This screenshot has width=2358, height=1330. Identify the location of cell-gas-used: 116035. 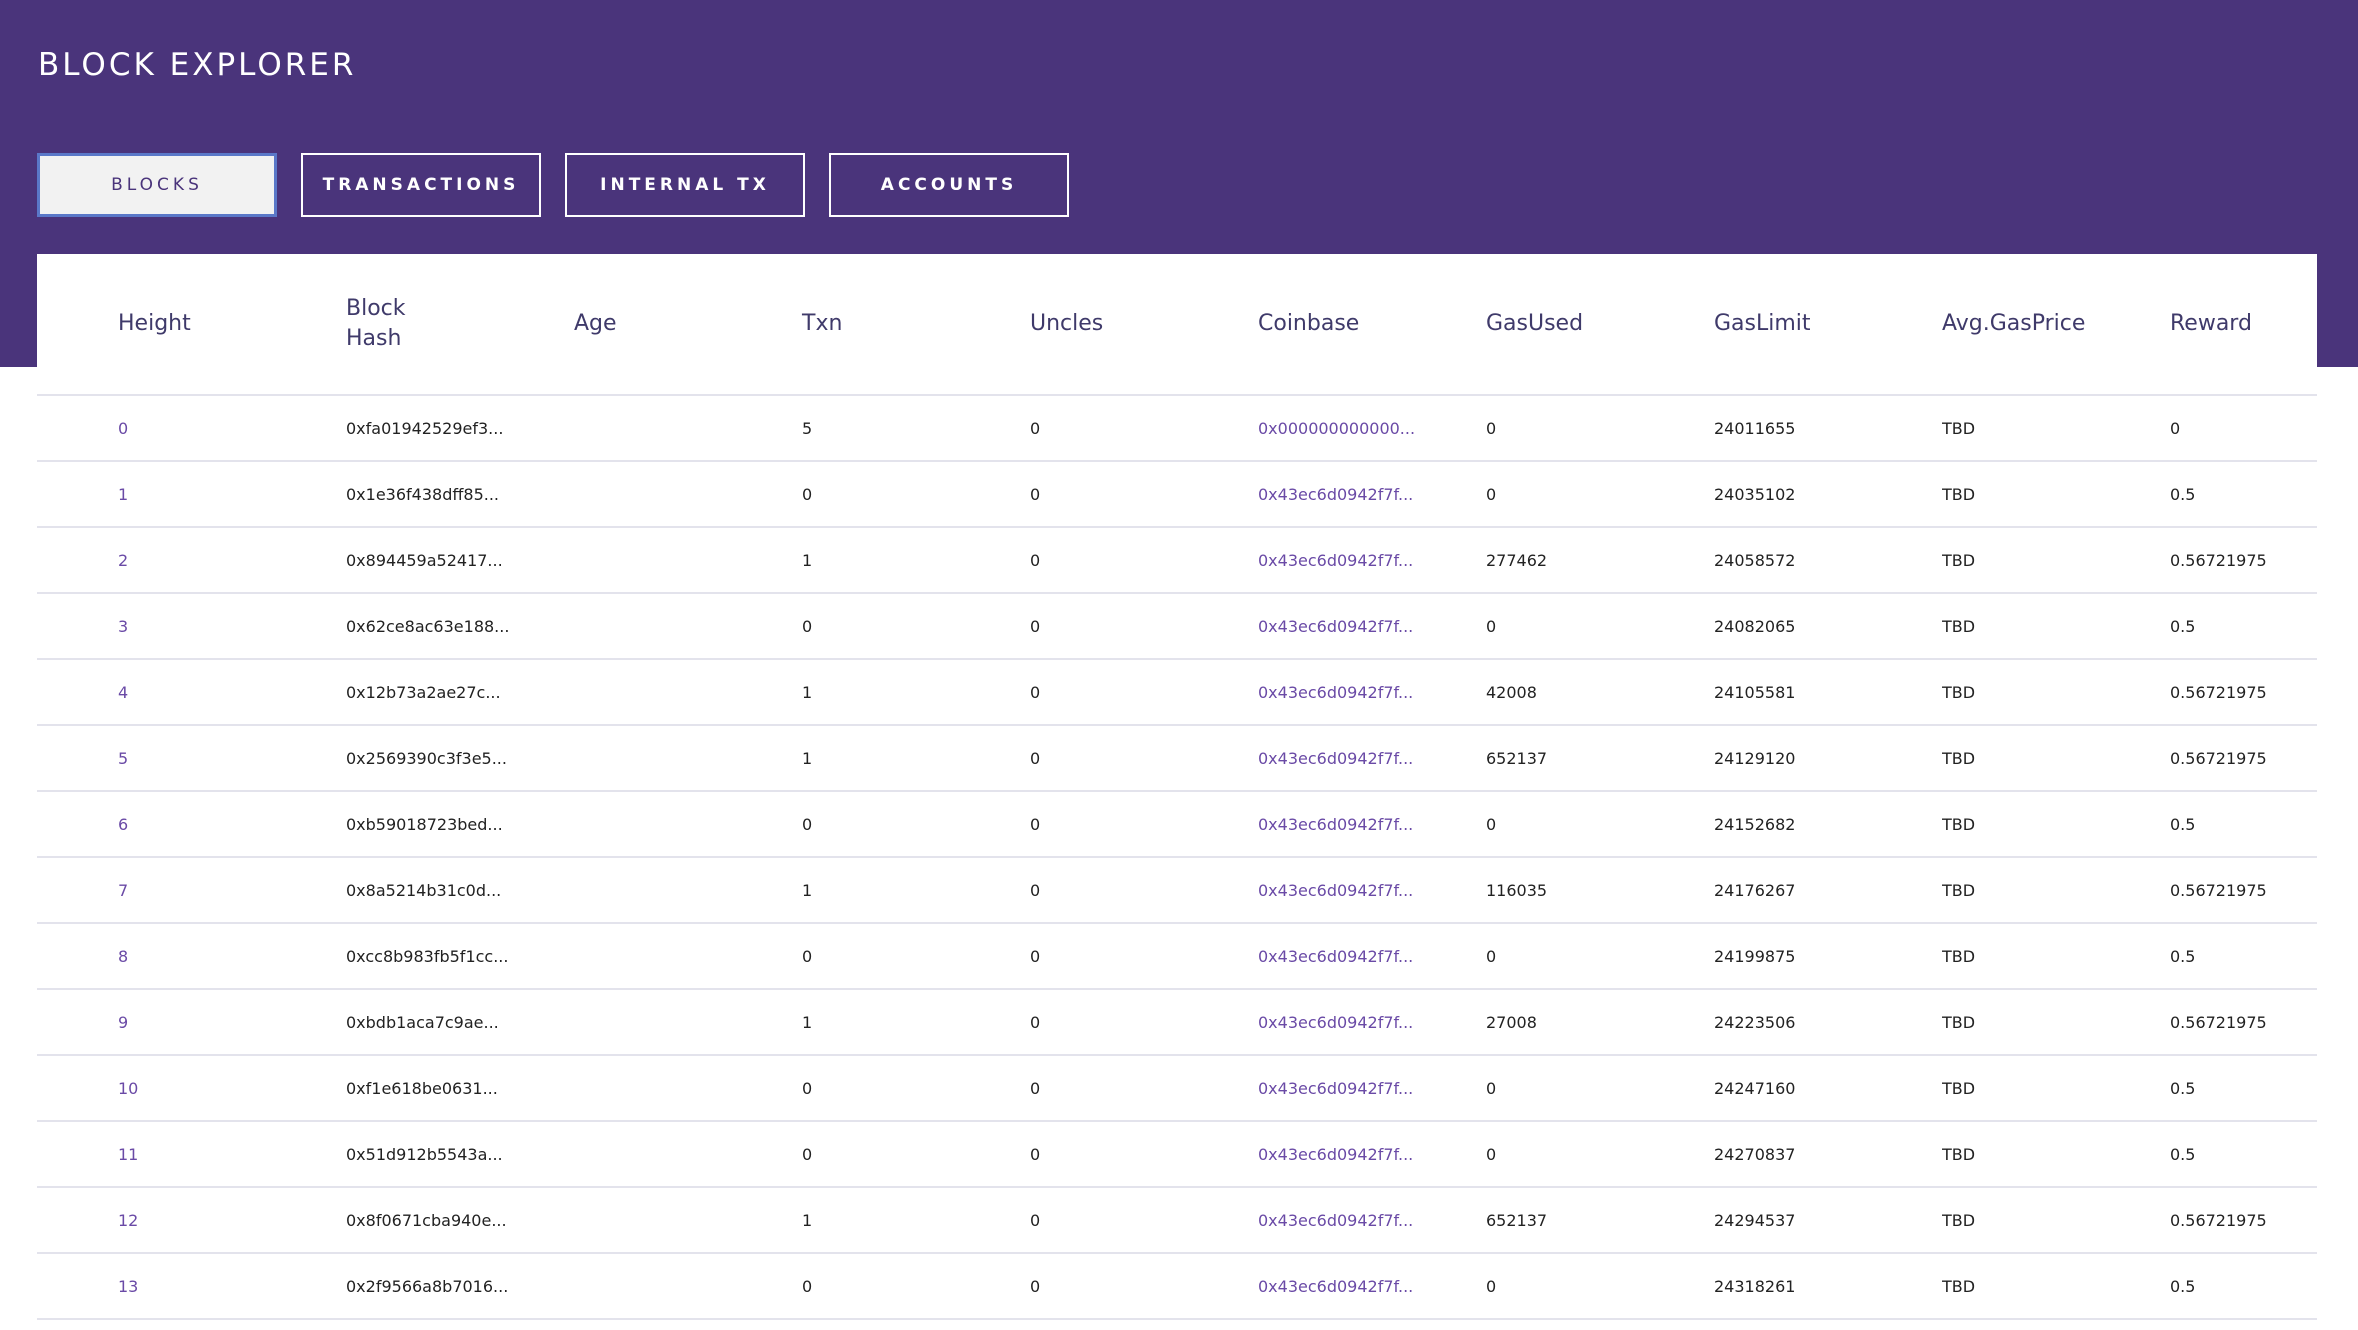
(1600, 890).